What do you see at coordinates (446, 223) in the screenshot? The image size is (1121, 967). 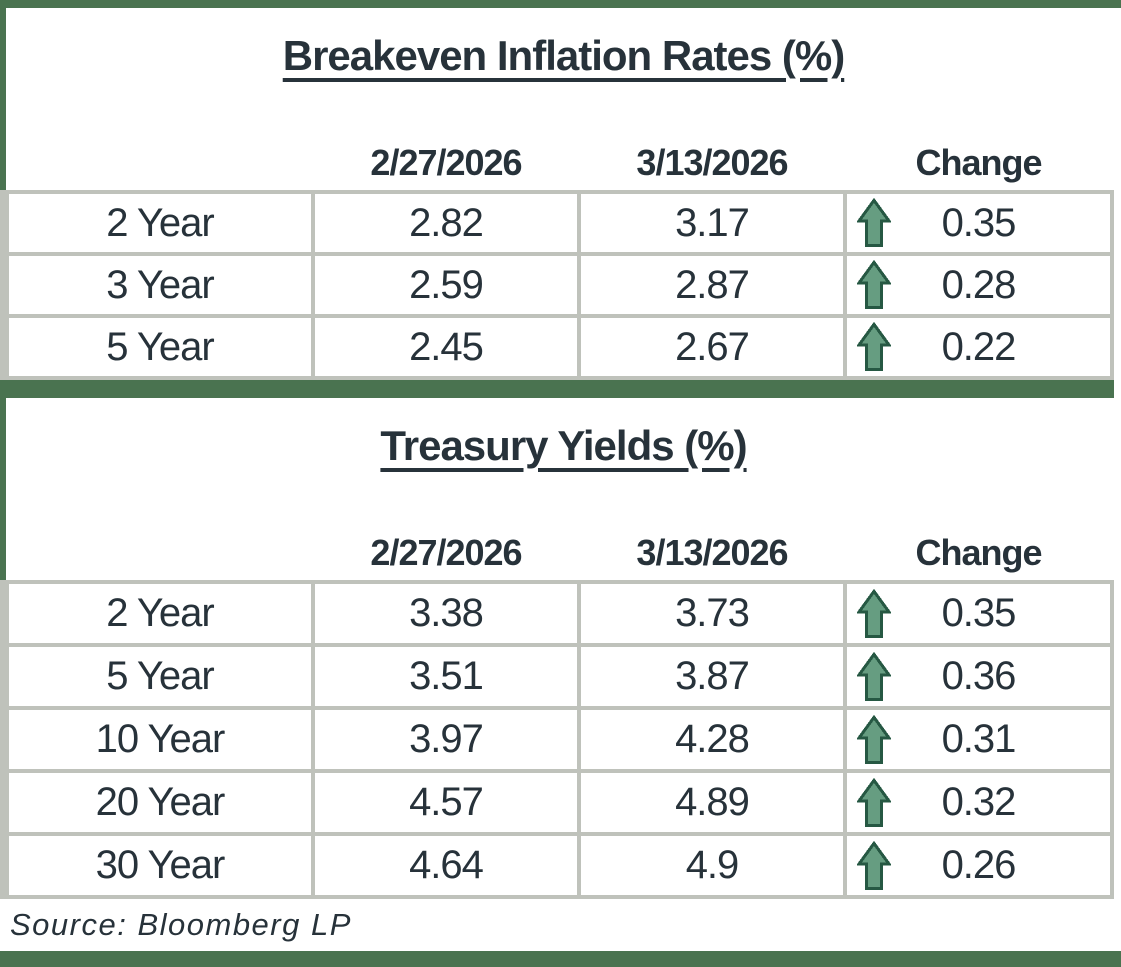 I see `value-date-1: 2.82` at bounding box center [446, 223].